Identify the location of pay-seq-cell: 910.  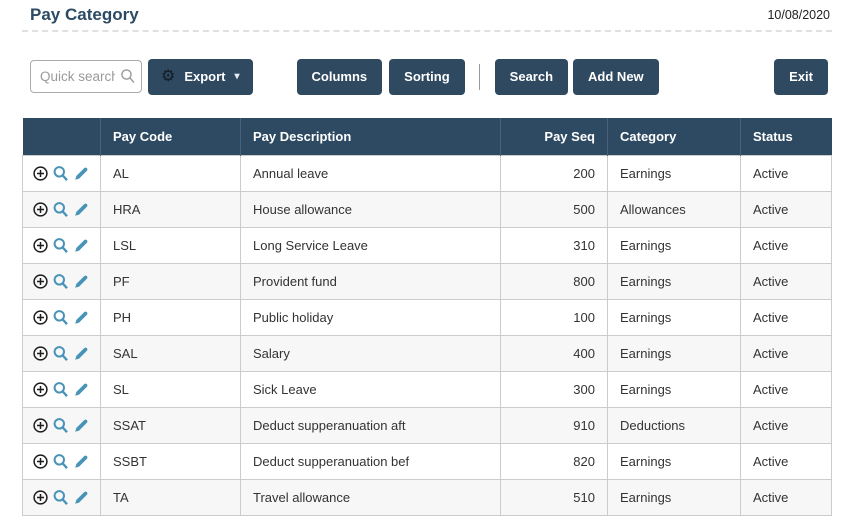
(554, 426).